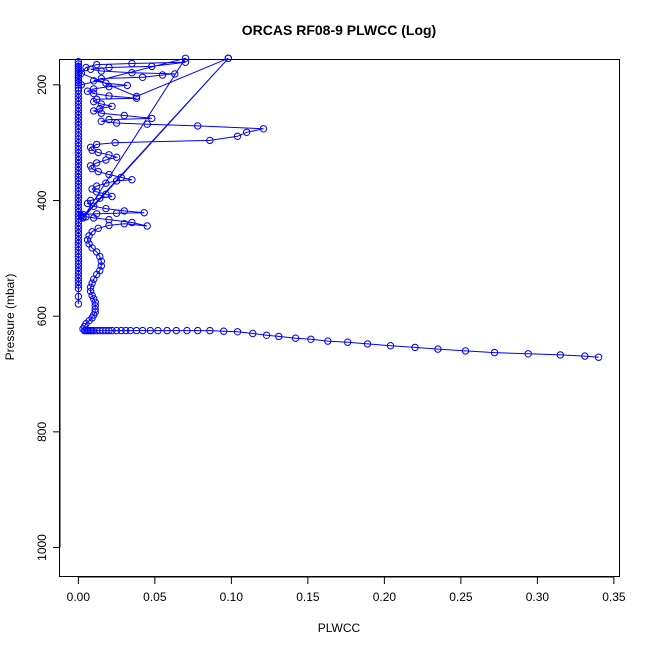  What do you see at coordinates (339, 628) in the screenshot?
I see `x-axis-label: PLWCC` at bounding box center [339, 628].